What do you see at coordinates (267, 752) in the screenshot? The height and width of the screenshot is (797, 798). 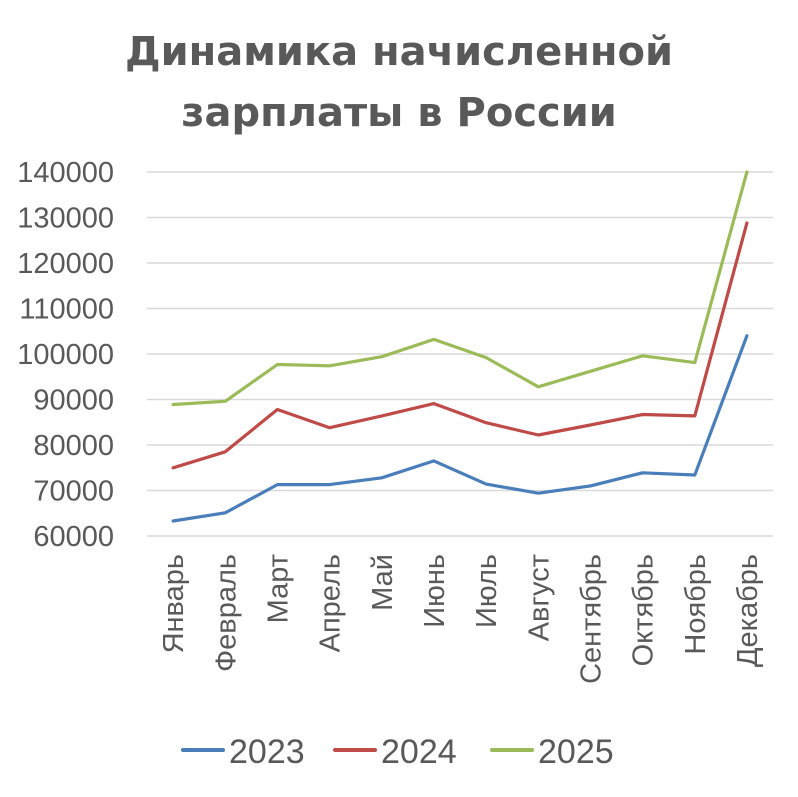 I see `legend-label: 2023` at bounding box center [267, 752].